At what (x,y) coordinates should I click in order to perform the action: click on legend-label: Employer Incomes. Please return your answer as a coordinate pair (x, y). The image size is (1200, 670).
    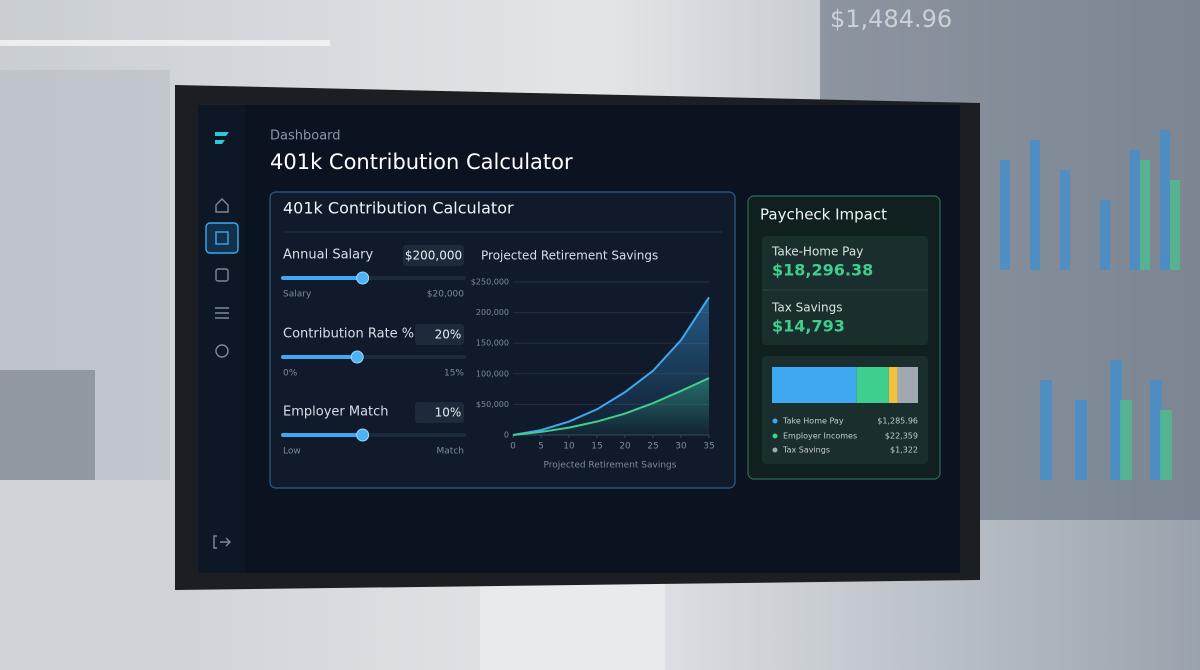
    Looking at the image, I should click on (820, 436).